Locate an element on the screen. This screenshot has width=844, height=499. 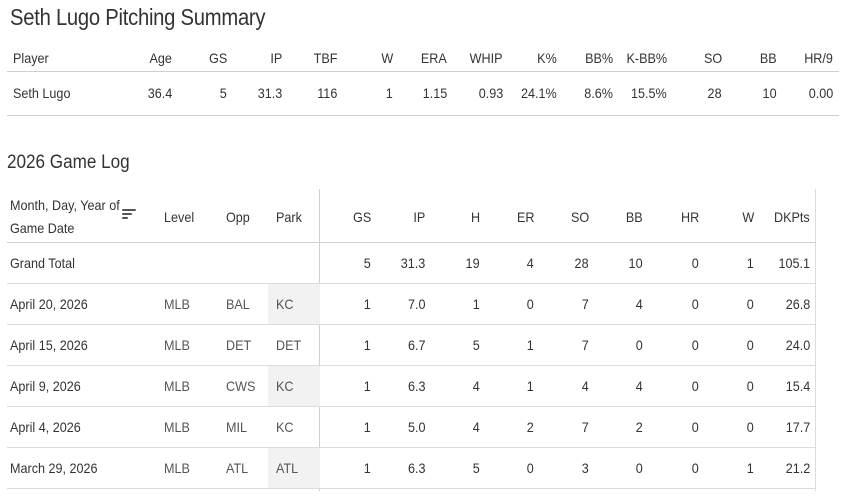
grand-total-label: Grand Total is located at coordinates (42, 263).